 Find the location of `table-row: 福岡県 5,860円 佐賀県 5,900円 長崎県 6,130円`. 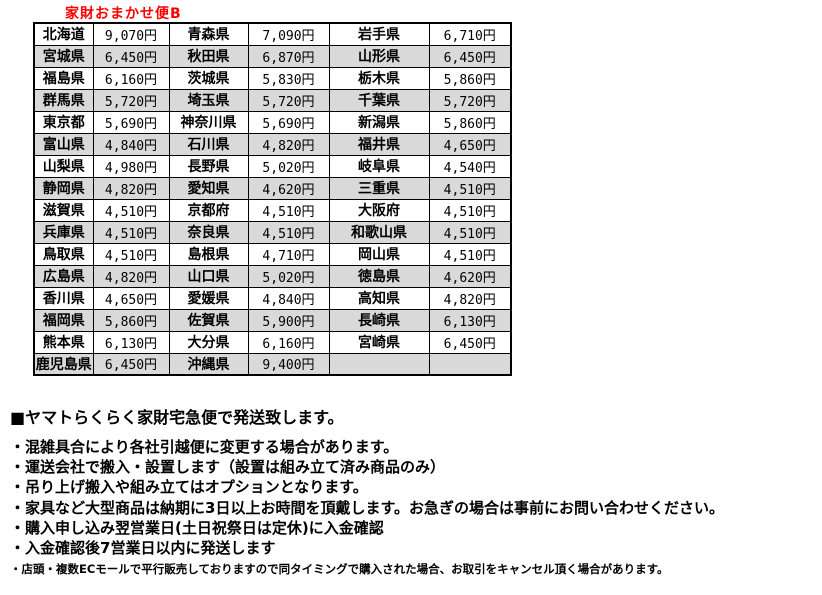

table-row: 福岡県 5,860円 佐賀県 5,900円 長崎県 6,130円 is located at coordinates (272, 320).